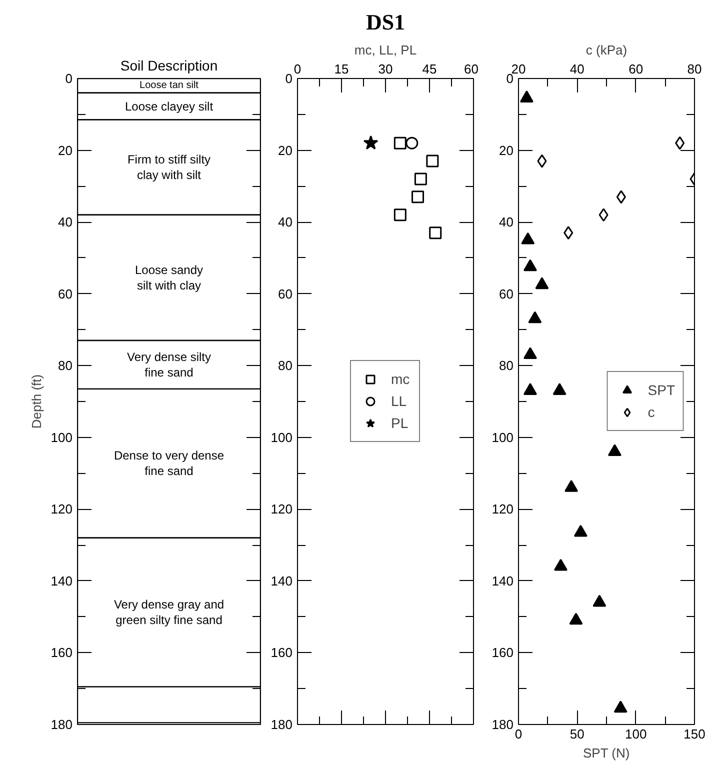  I want to click on chart-title: Soil Description, so click(169, 66).